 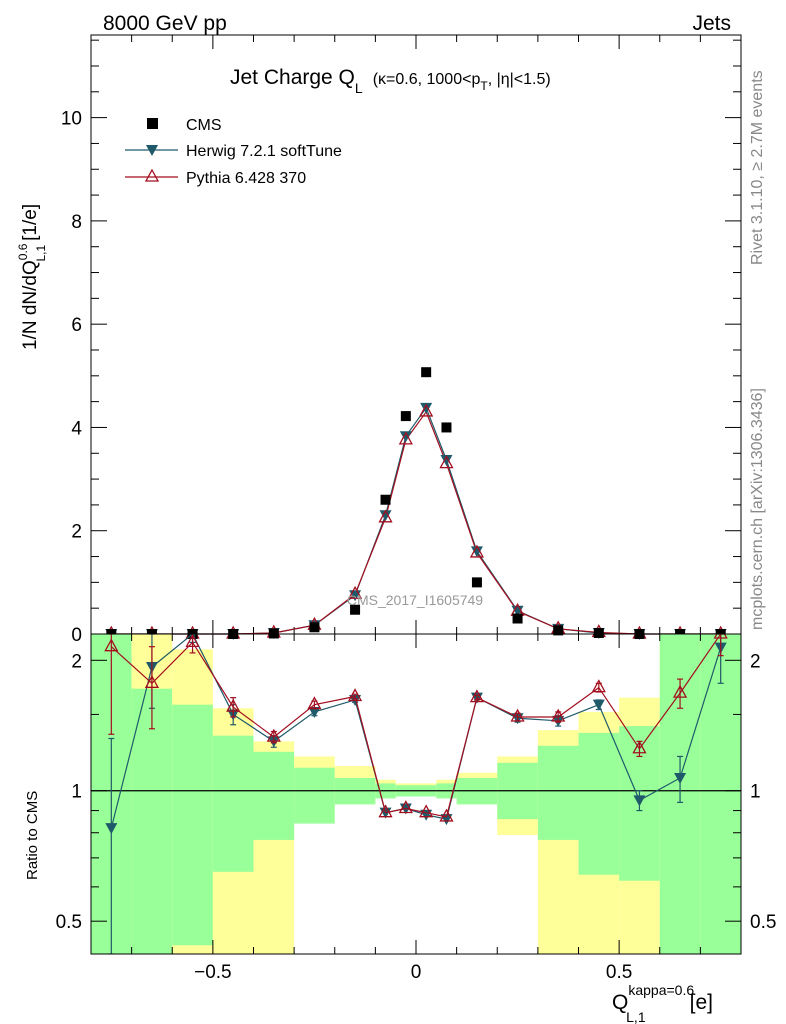 I want to click on energy-label: 8000 GeV pp, so click(x=165, y=23).